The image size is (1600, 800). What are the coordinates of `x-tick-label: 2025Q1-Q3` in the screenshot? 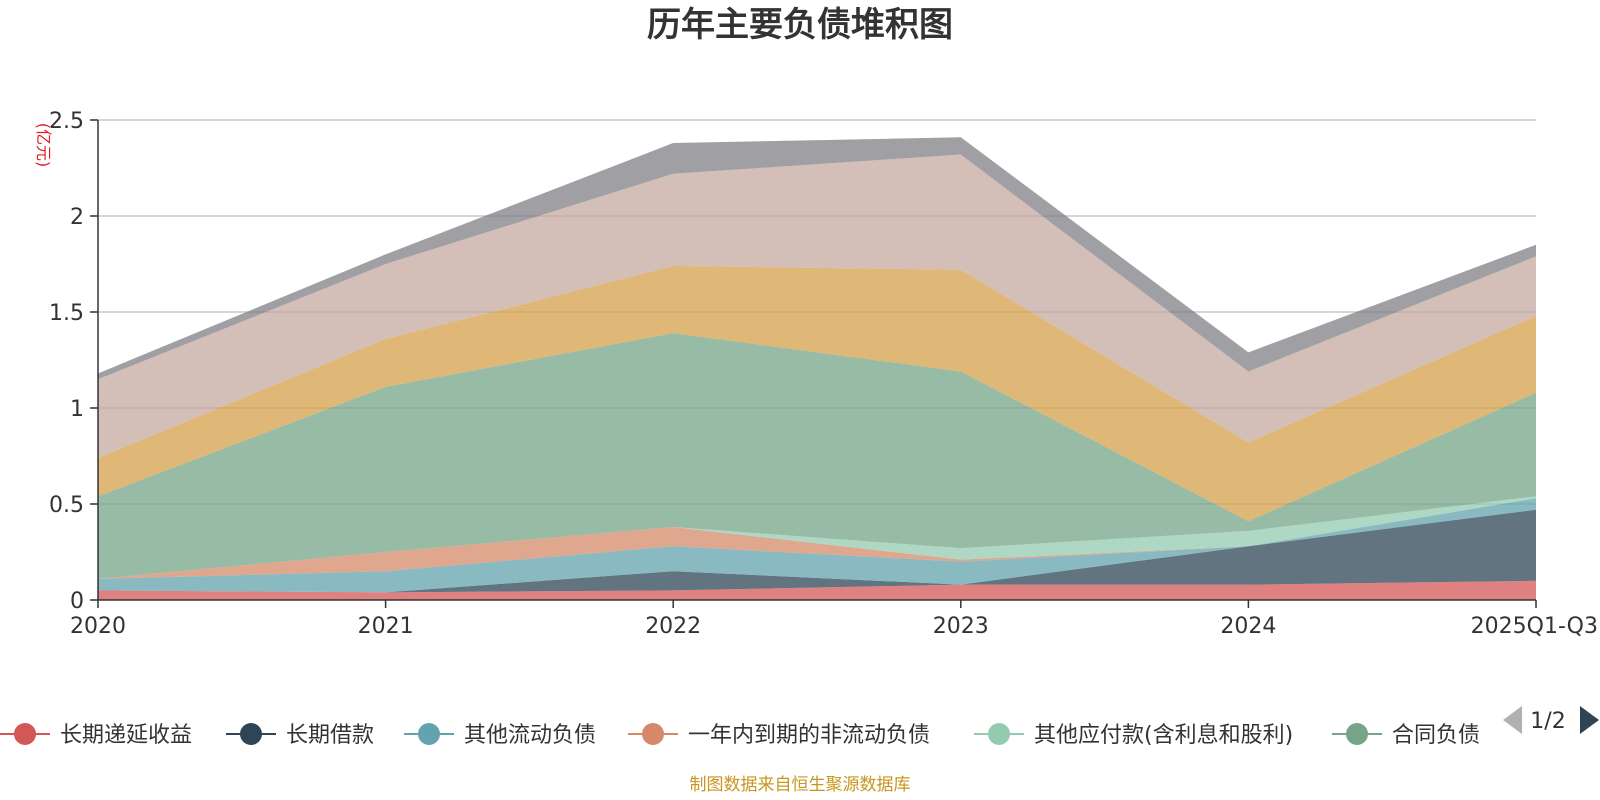 It's located at (1534, 626).